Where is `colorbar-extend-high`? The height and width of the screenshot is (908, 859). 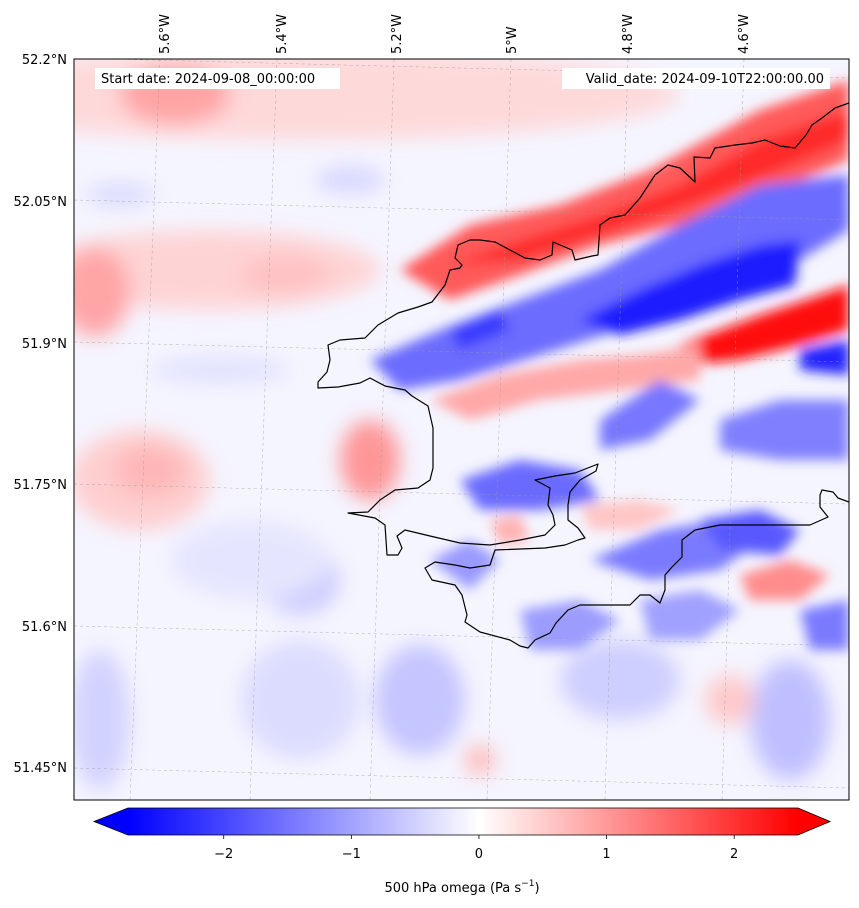 colorbar-extend-high is located at coordinates (814, 821).